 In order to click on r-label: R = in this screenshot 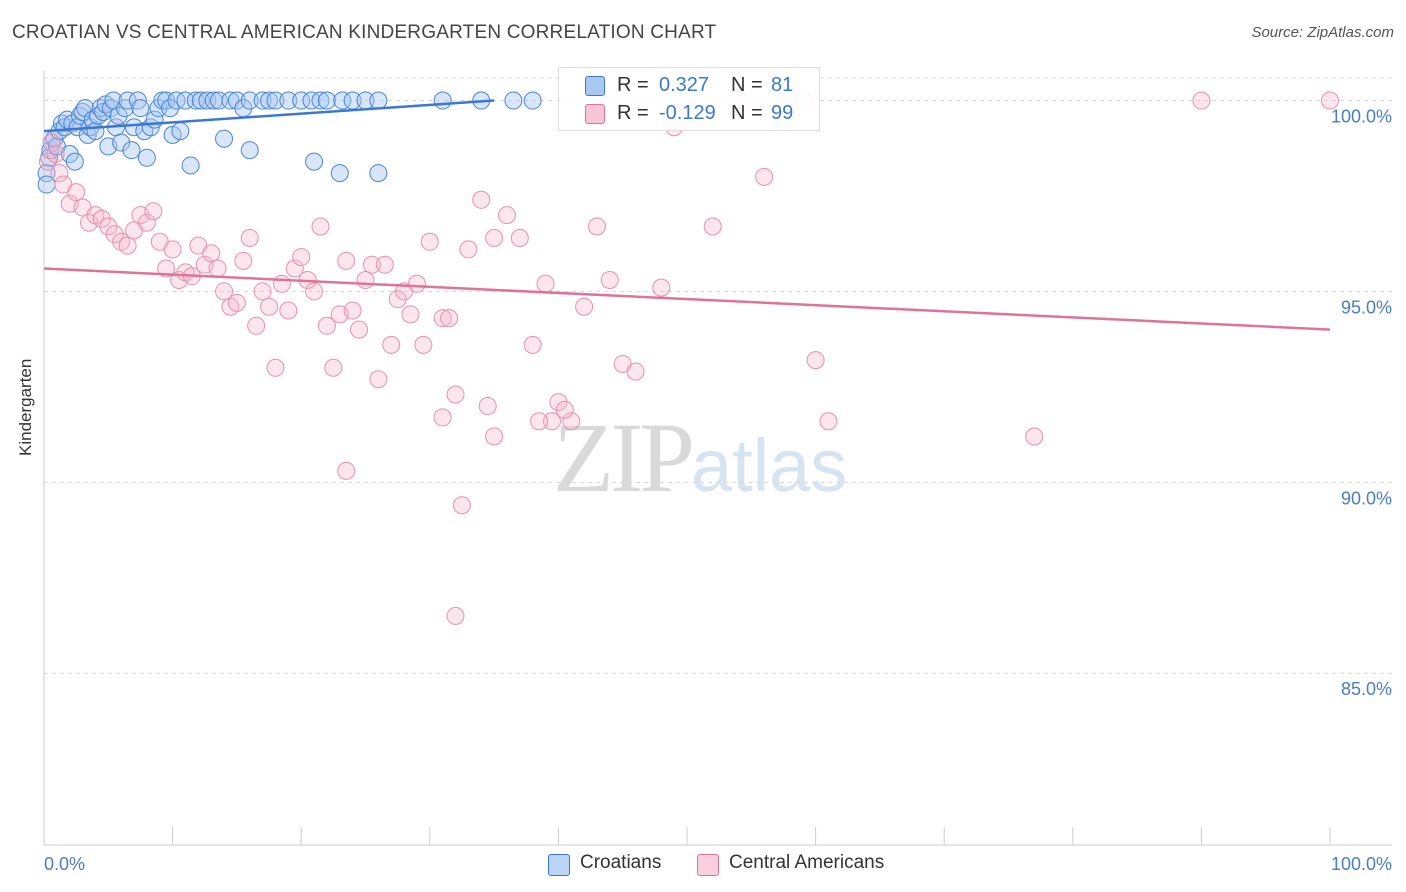, I will do `click(633, 85)`.